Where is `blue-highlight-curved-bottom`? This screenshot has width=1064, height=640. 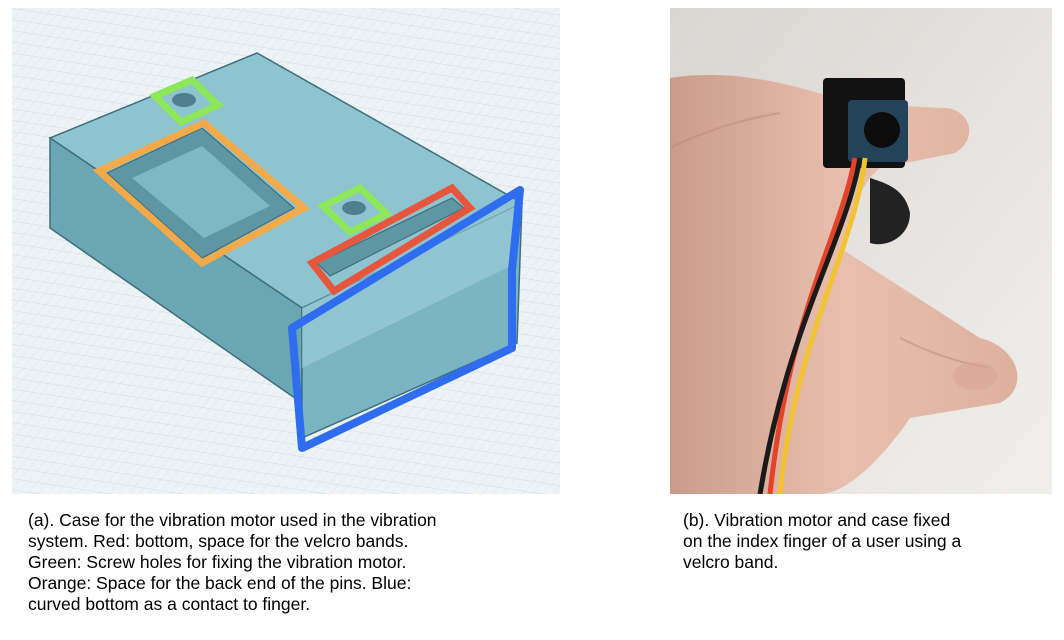 blue-highlight-curved-bottom is located at coordinates (406, 319).